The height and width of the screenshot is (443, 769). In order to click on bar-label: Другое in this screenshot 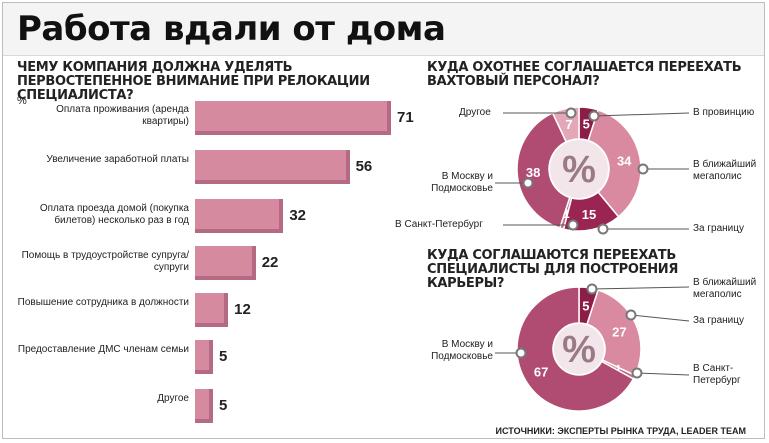, I will do `click(173, 398)`.